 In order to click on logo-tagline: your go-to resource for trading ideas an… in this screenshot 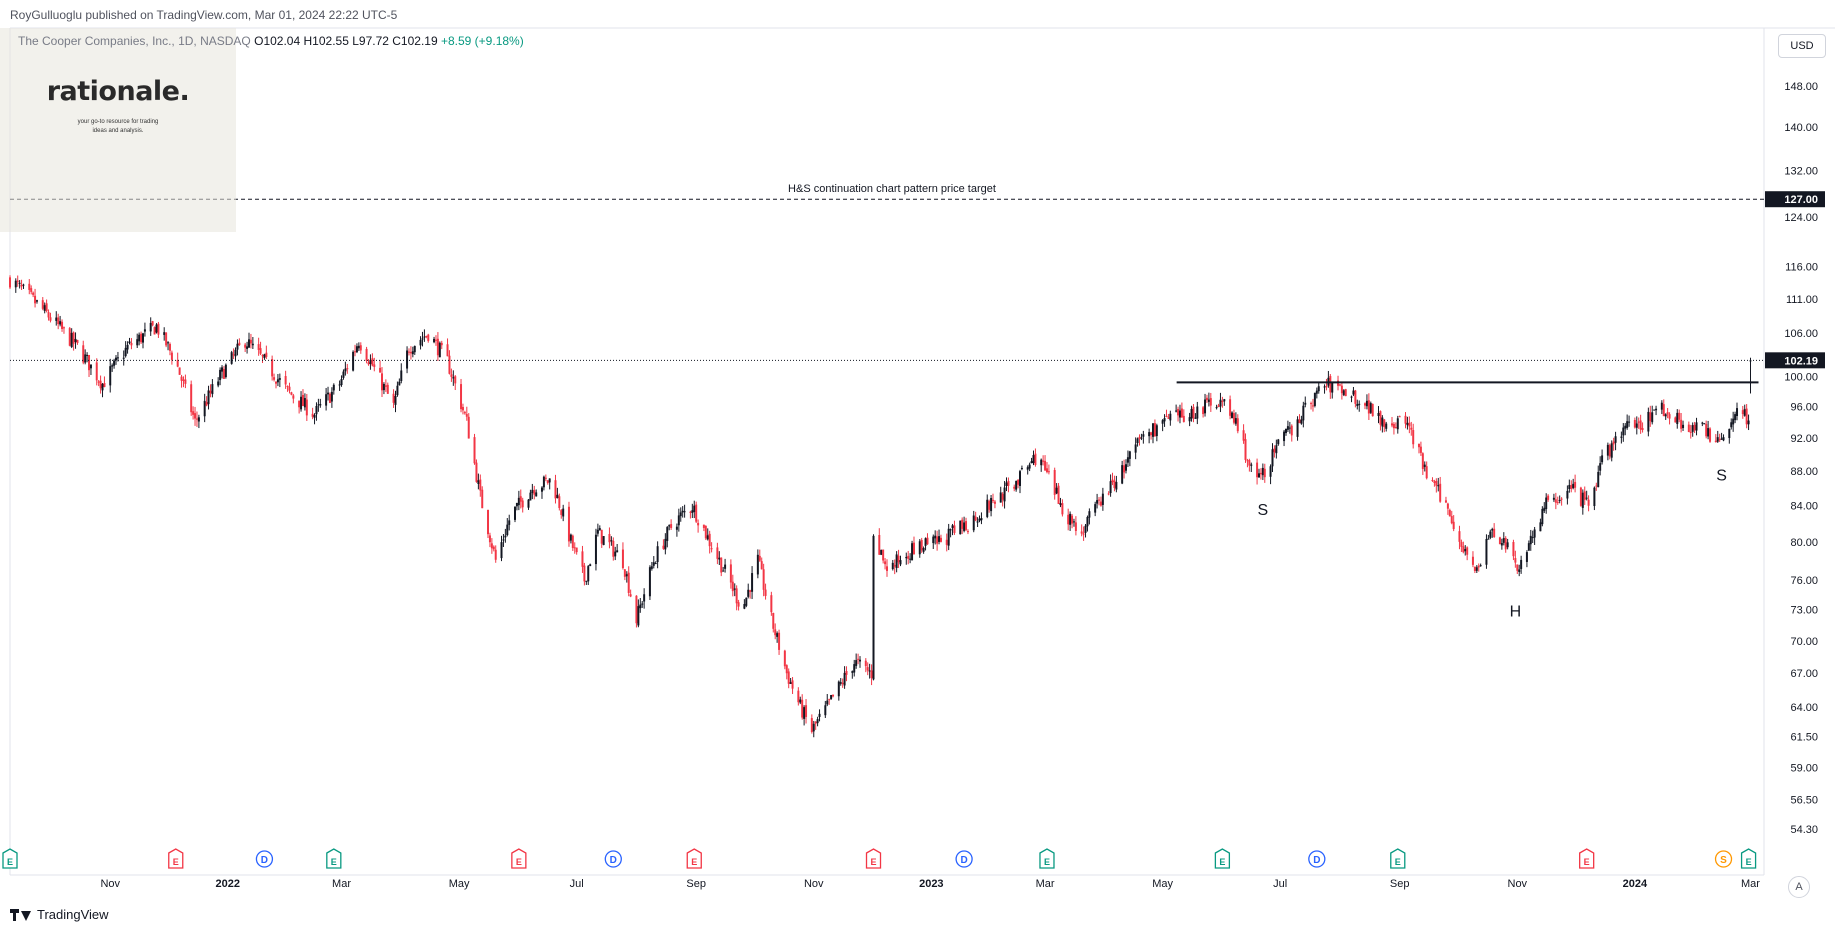, I will do `click(118, 127)`.